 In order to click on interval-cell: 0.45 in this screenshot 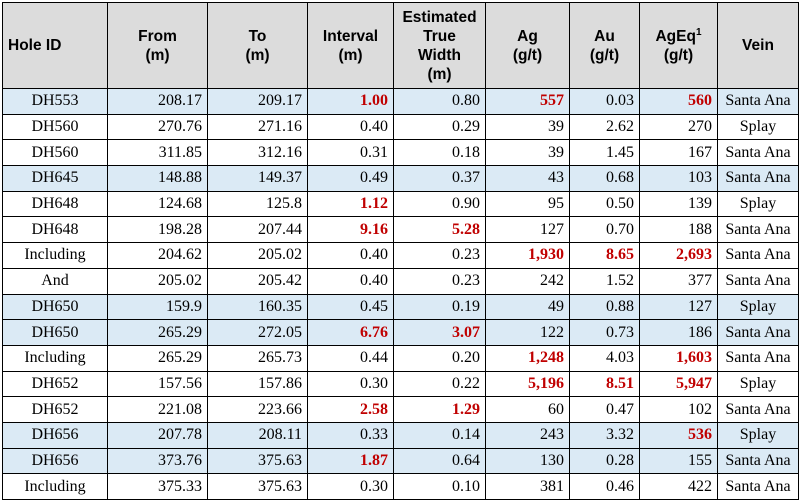, I will do `click(350, 307)`.